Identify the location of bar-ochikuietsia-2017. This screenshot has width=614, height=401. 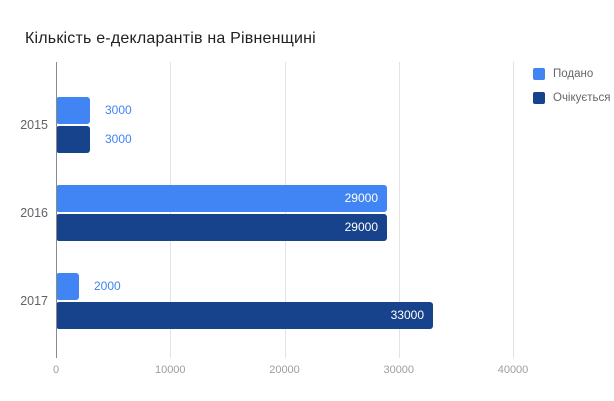
(244, 315).